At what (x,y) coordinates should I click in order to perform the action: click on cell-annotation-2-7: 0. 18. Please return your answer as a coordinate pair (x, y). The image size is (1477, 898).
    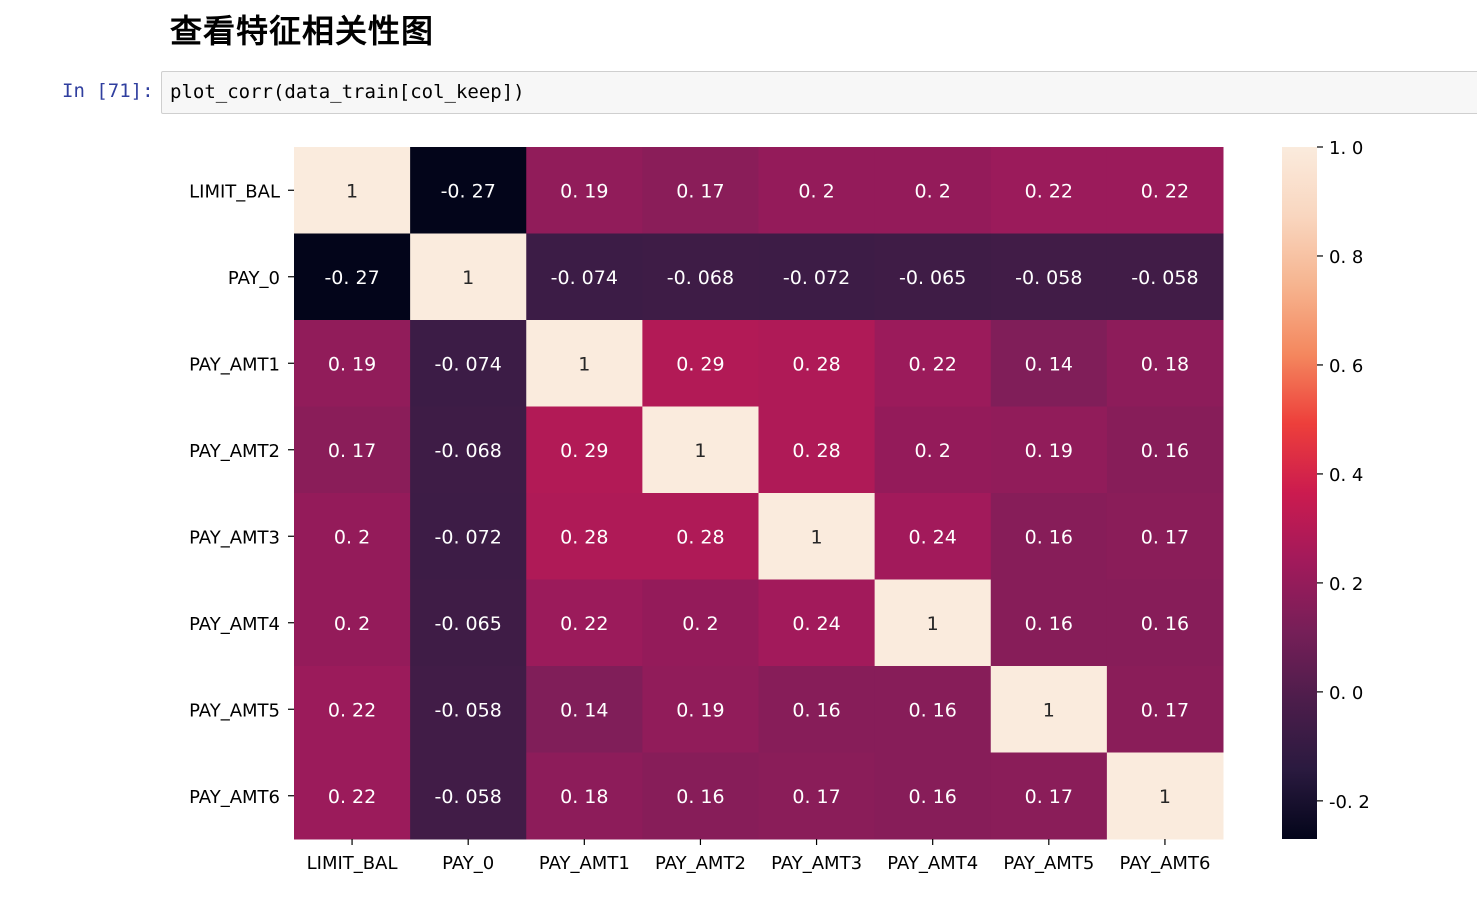
    Looking at the image, I should click on (1165, 364).